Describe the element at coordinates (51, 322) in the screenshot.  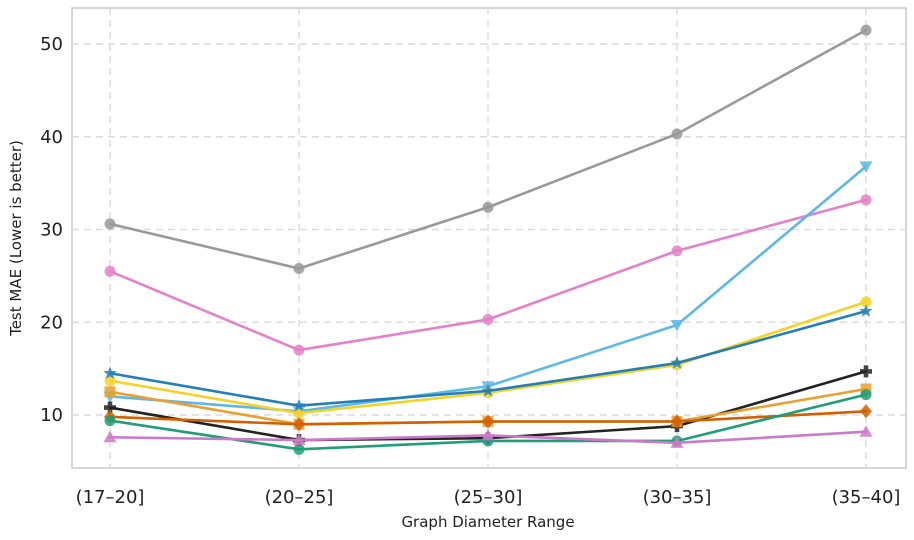
I see `y-tick-label: 20` at that location.